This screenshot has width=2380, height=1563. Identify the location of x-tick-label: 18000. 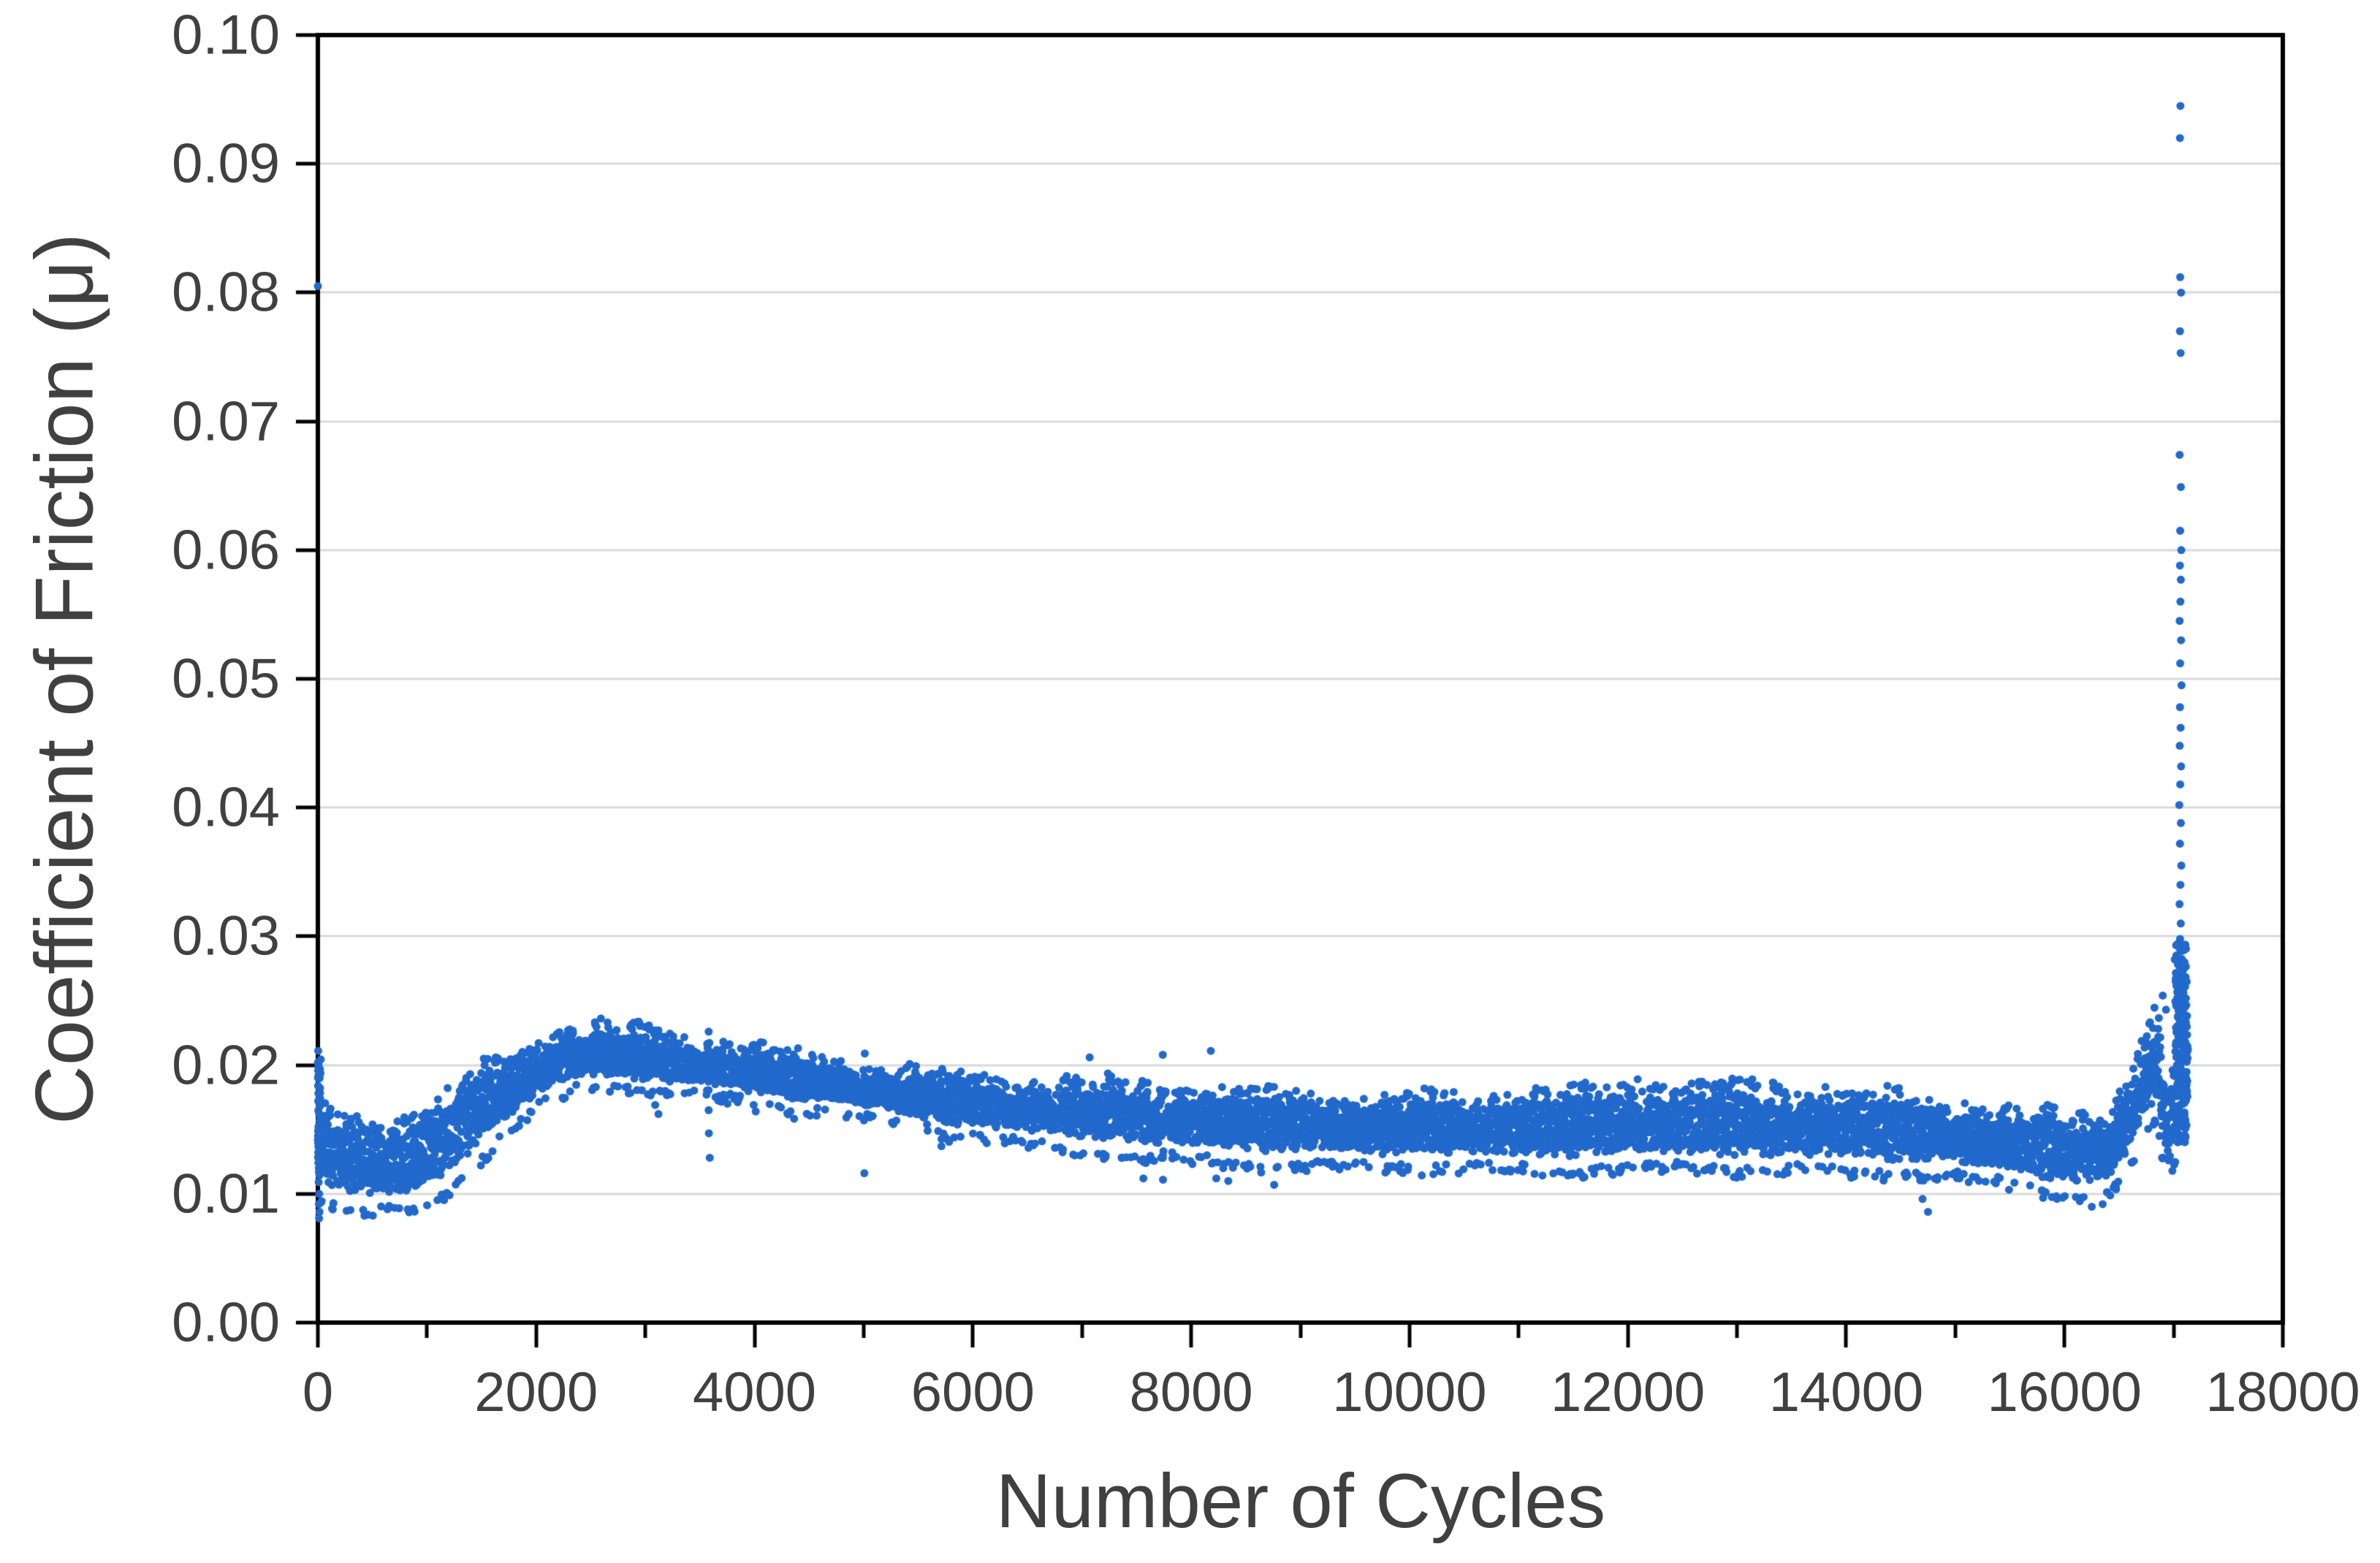
(2282, 1392).